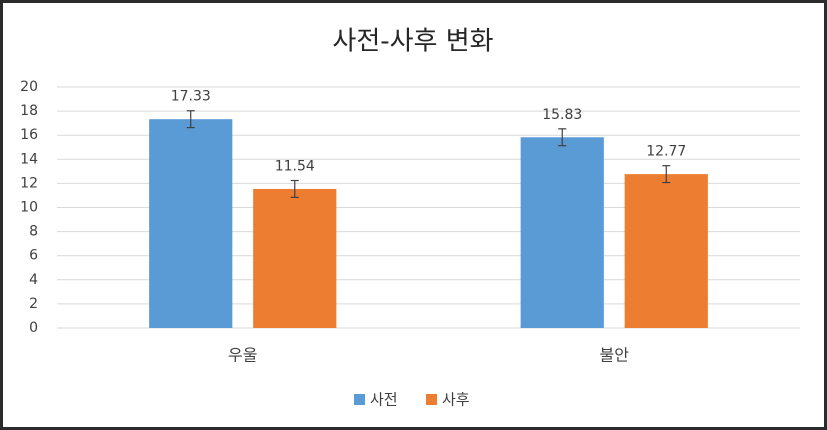  I want to click on data-label: 15.83, so click(562, 115).